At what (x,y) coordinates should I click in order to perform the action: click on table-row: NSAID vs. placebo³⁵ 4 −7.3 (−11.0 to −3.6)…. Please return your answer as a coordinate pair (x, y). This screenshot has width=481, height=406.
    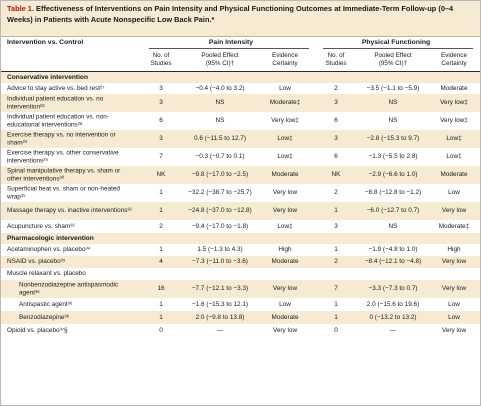
    Looking at the image, I should click on (240, 262).